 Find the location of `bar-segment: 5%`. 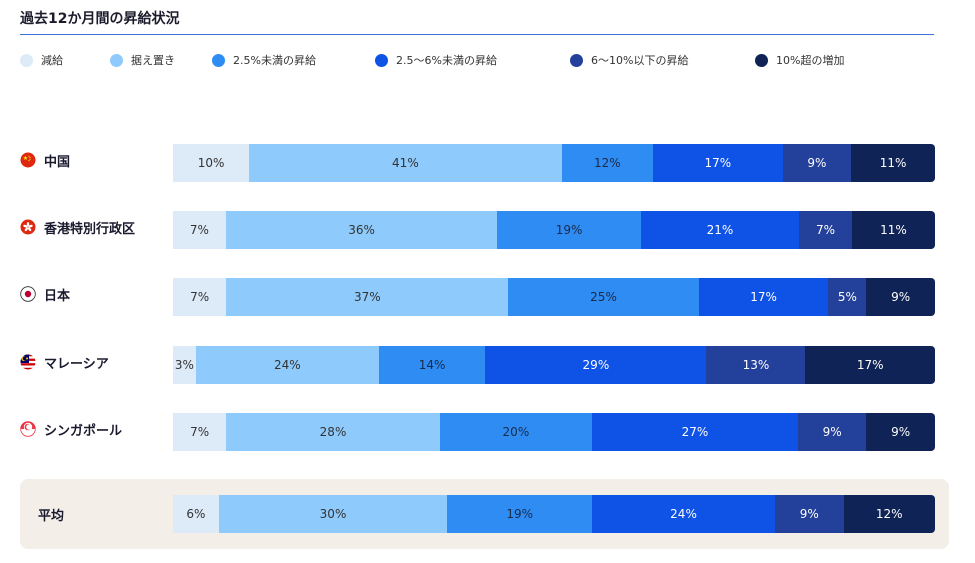

bar-segment: 5% is located at coordinates (847, 297).